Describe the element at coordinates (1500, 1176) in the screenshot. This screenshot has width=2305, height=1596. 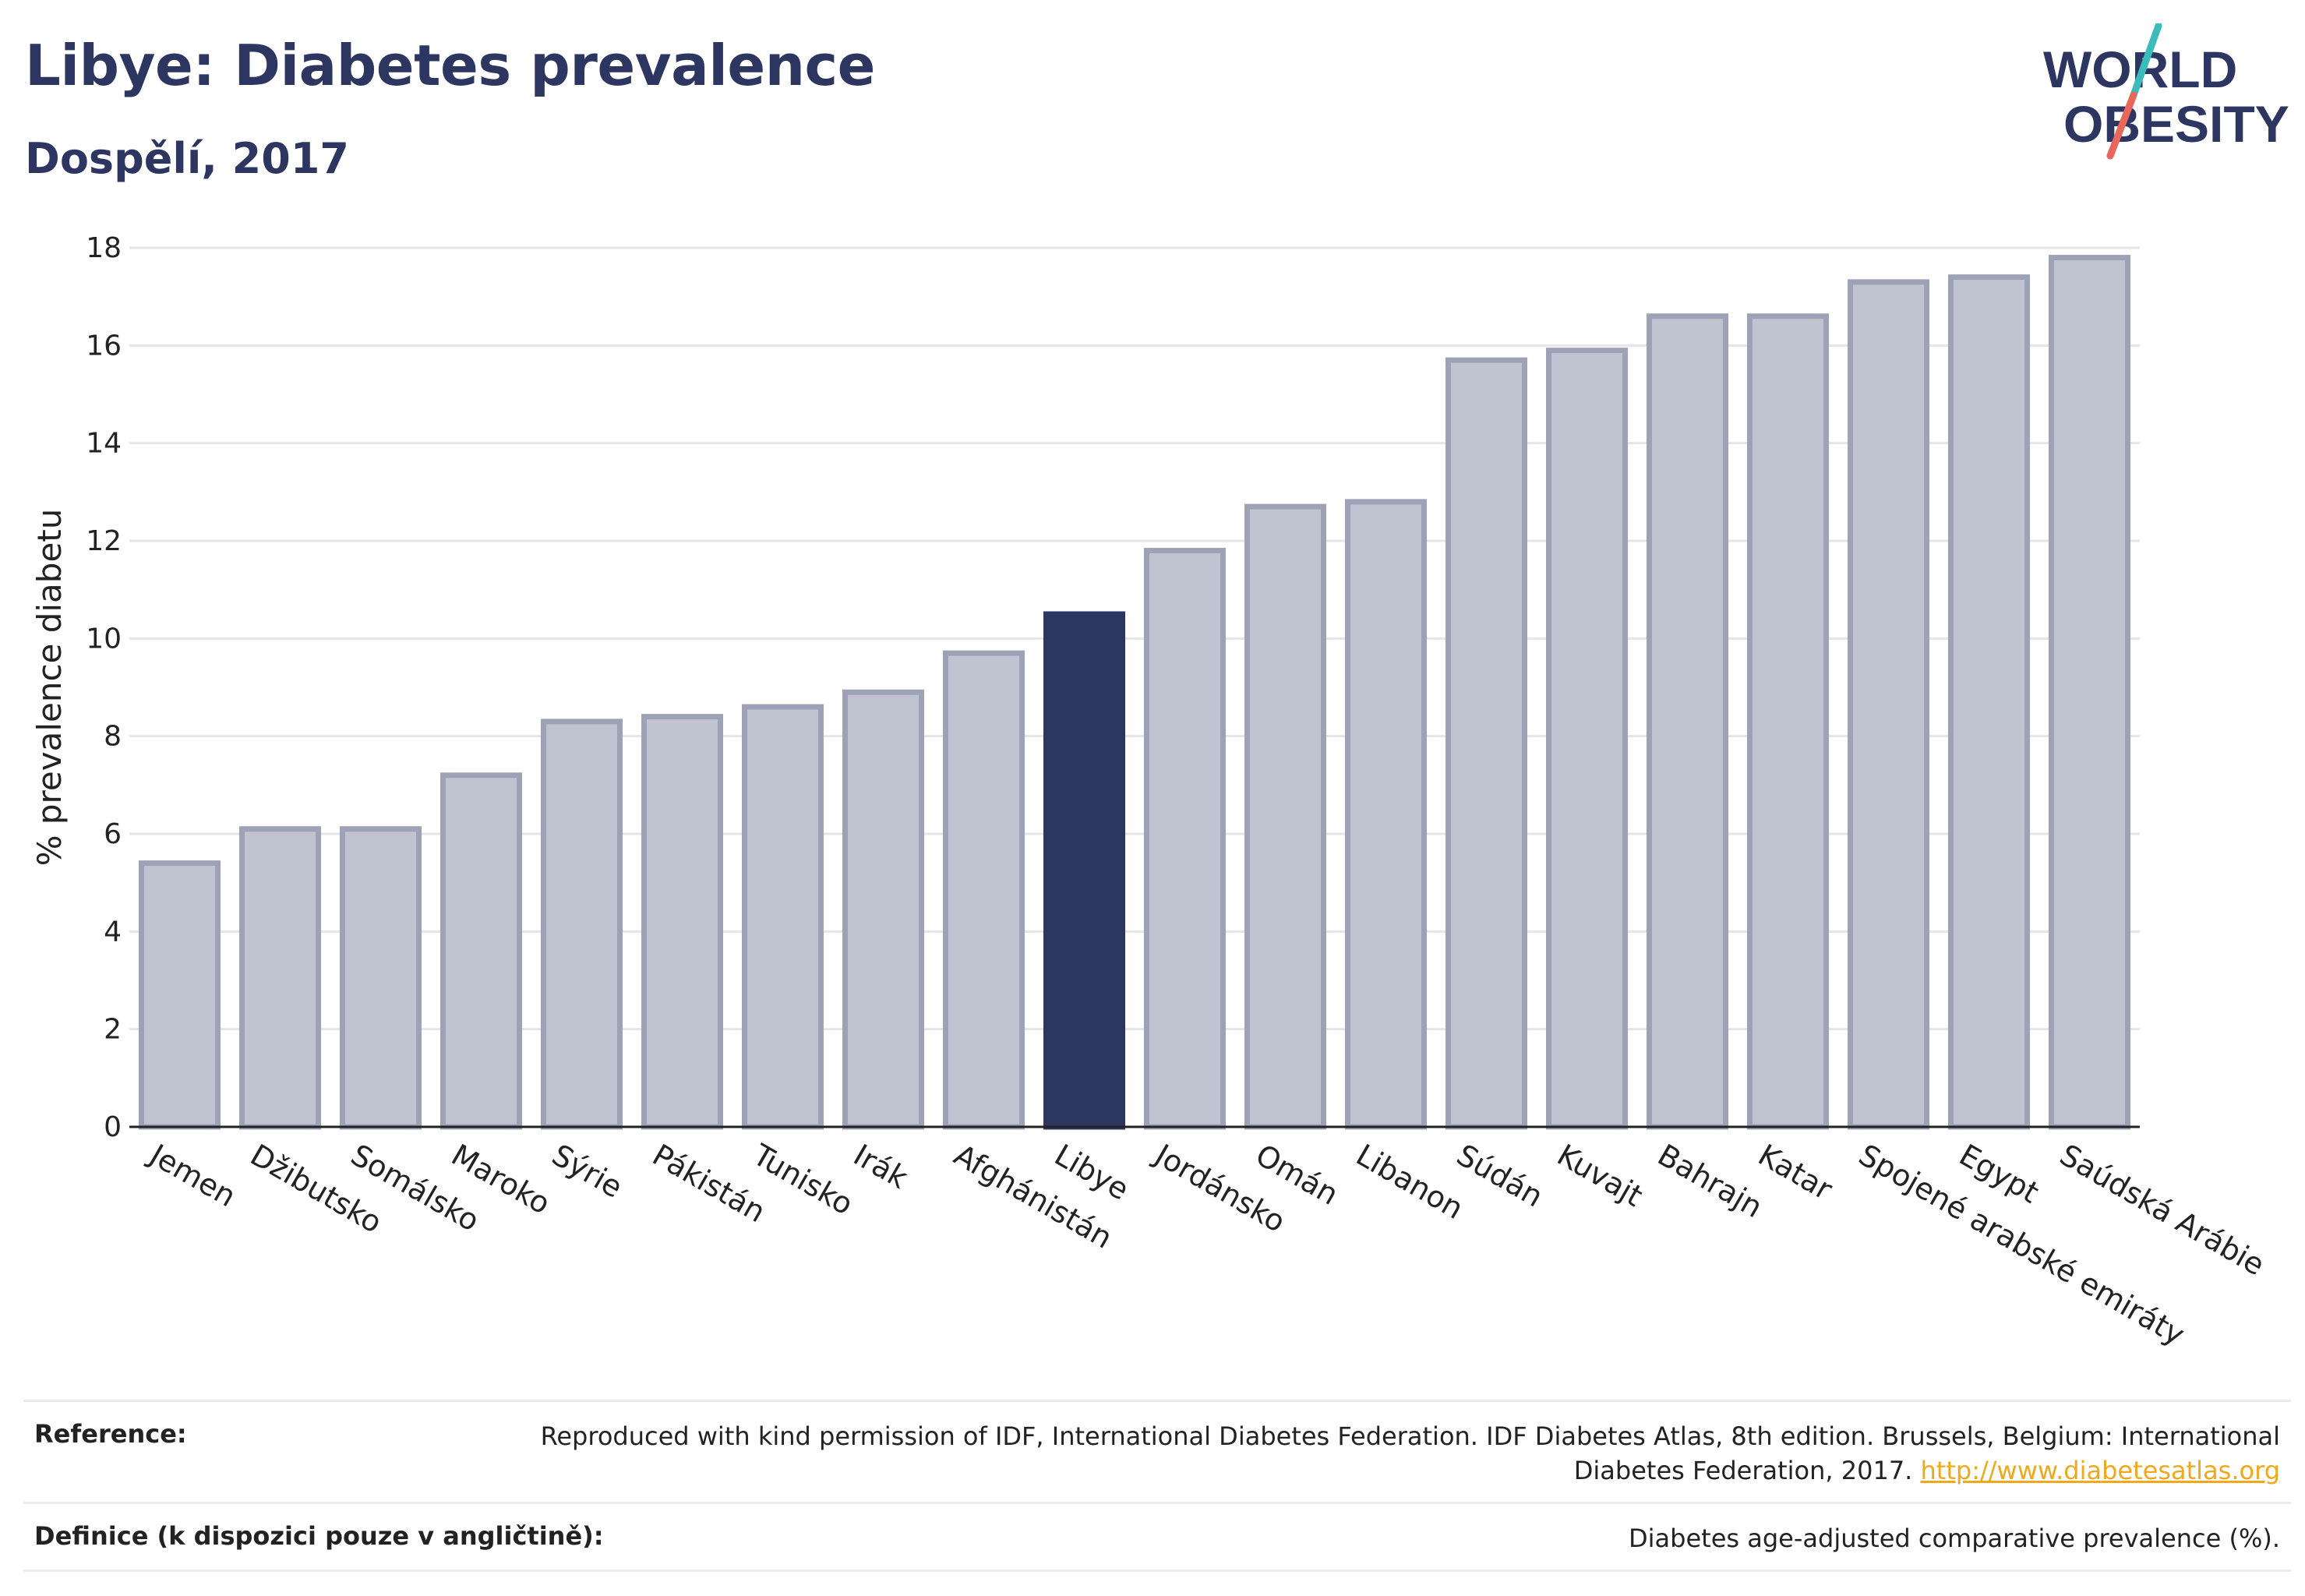
I see `x-tick-label: Súdán` at that location.